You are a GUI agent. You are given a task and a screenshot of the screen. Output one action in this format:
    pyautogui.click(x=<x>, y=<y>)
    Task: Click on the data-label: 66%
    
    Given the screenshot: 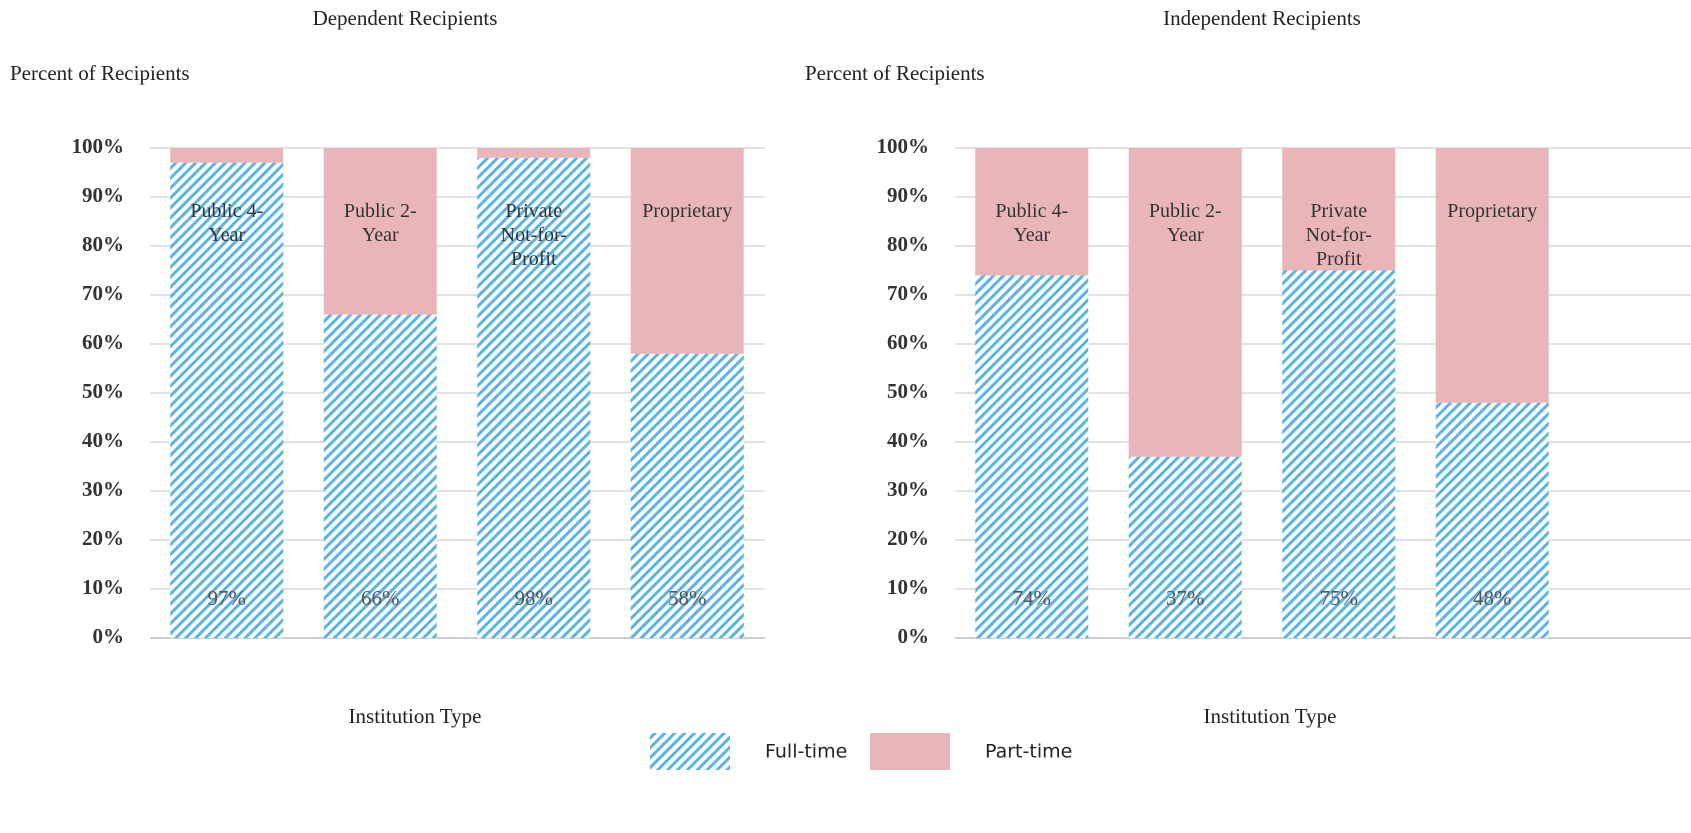 What is the action you would take?
    pyautogui.click(x=380, y=598)
    